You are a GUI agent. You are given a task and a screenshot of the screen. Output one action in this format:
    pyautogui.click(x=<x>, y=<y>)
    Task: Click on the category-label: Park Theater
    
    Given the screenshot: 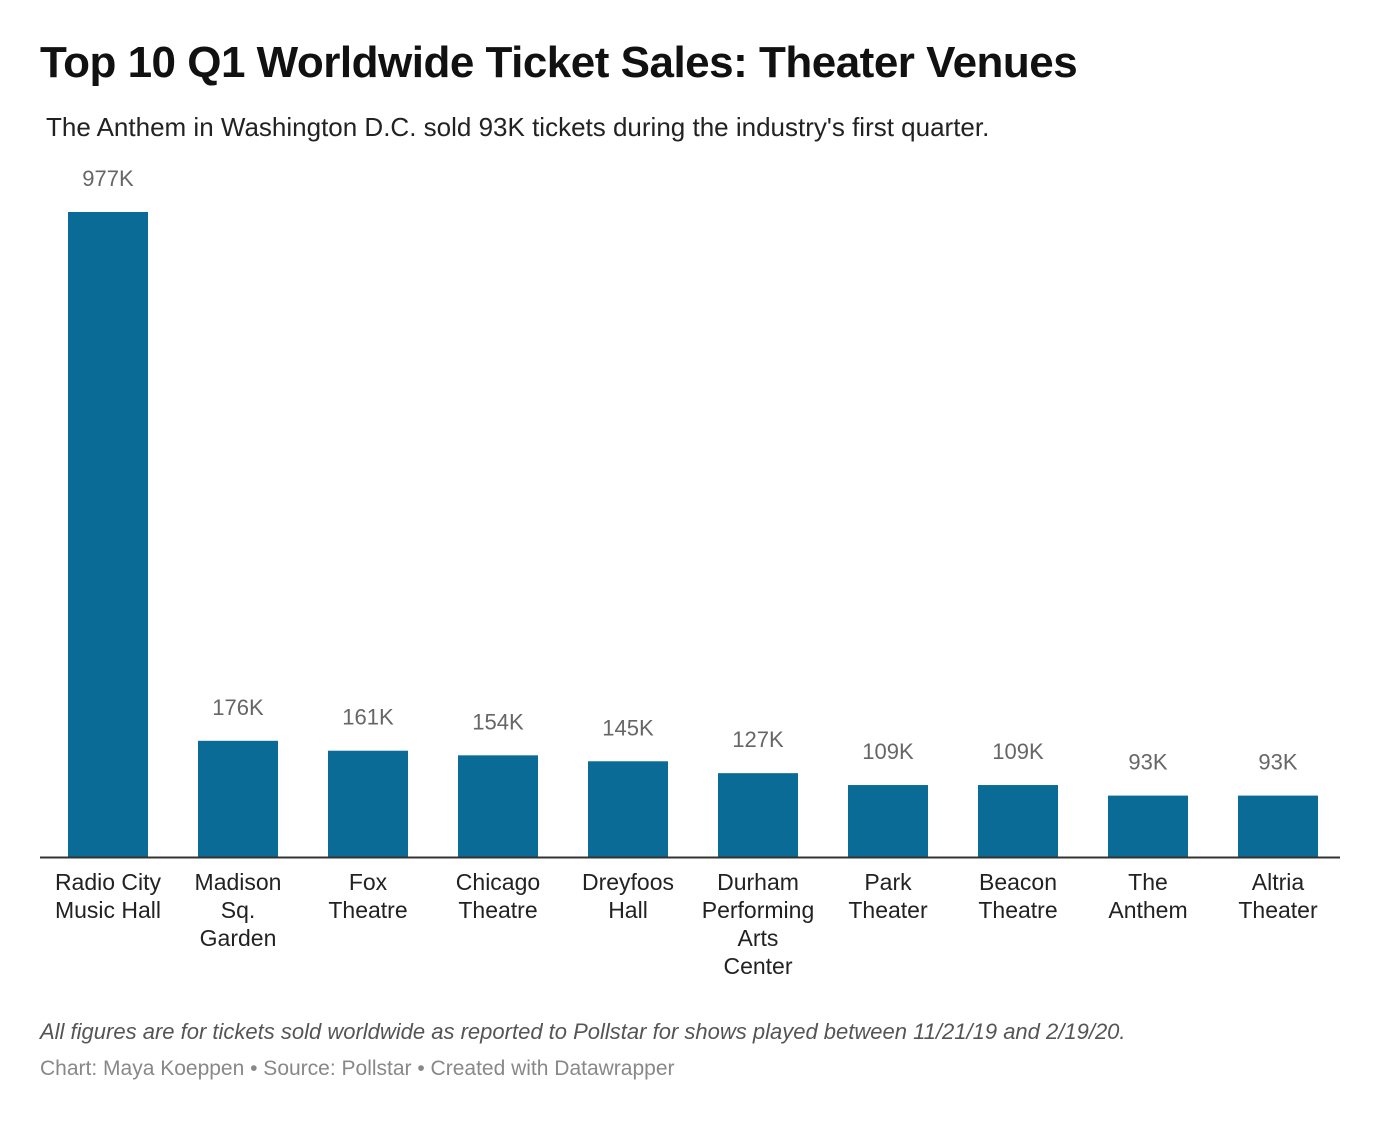 What is the action you would take?
    pyautogui.click(x=888, y=896)
    